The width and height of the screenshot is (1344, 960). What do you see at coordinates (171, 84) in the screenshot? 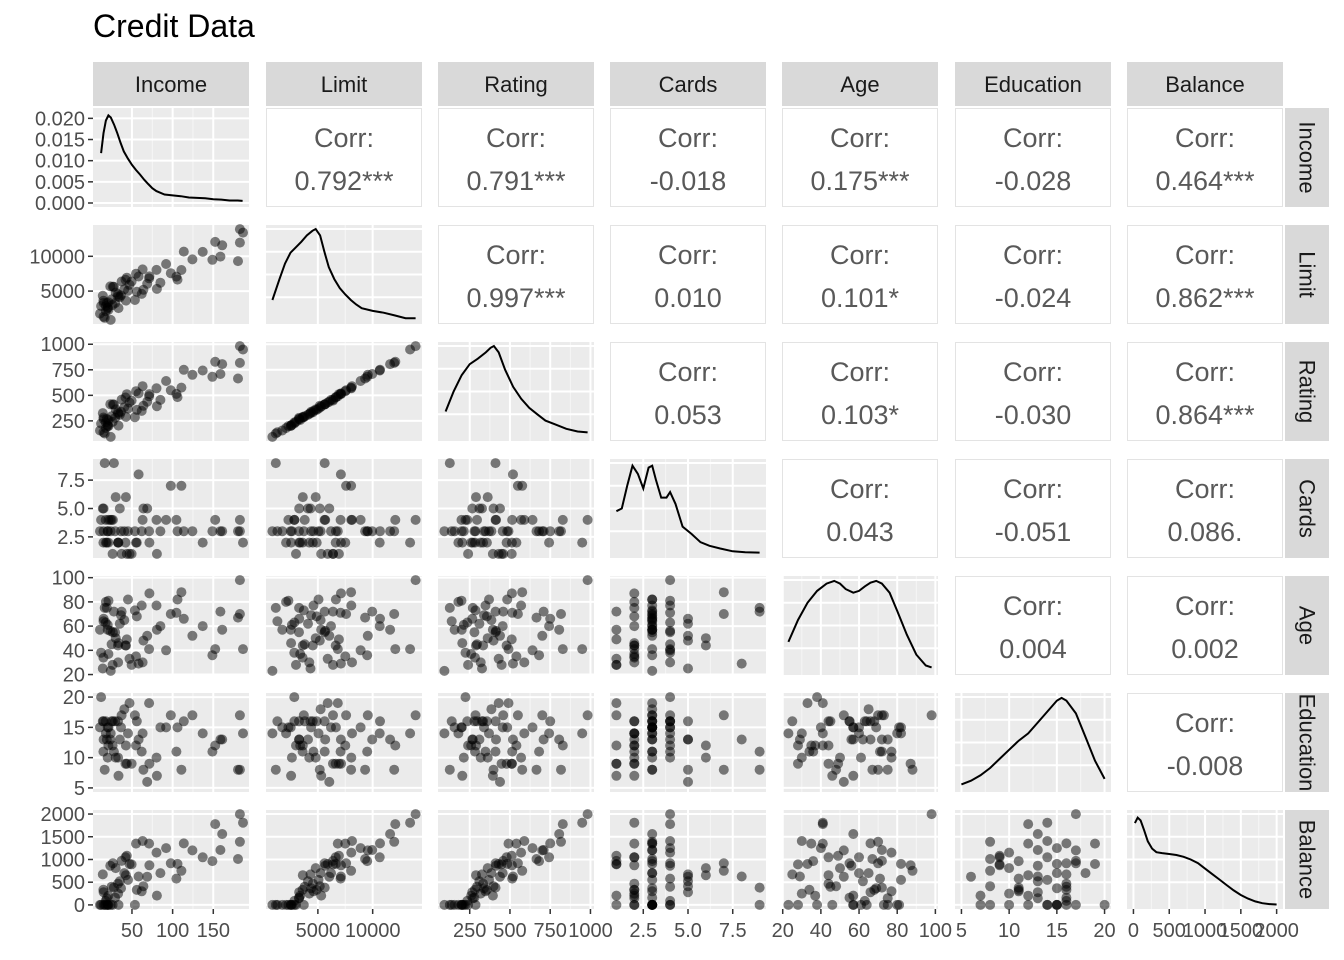
I see `strip-label-income: Income` at bounding box center [171, 84].